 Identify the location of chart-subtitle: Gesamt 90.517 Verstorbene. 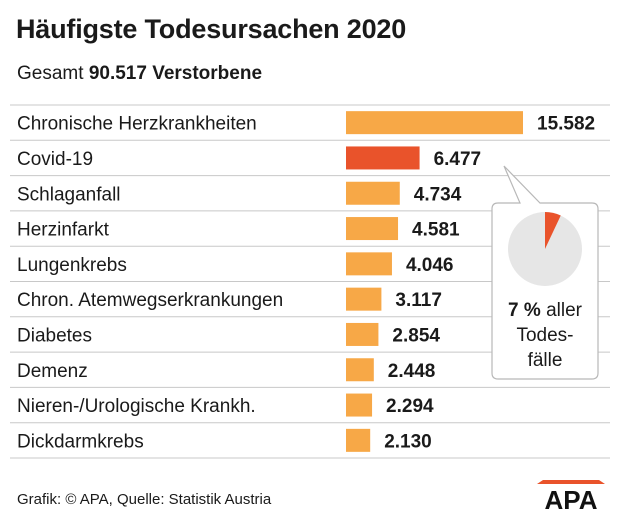
(139, 74).